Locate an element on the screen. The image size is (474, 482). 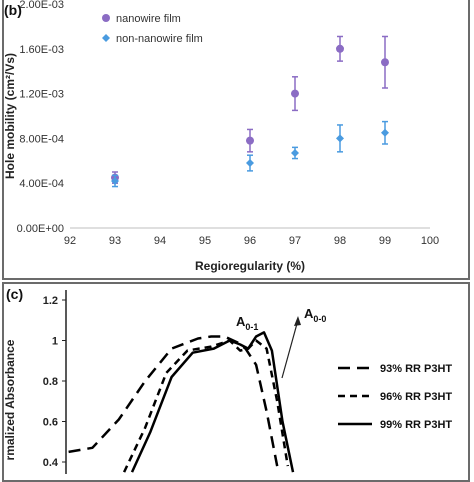
annotation-arrowhead is located at coordinates (297, 321).